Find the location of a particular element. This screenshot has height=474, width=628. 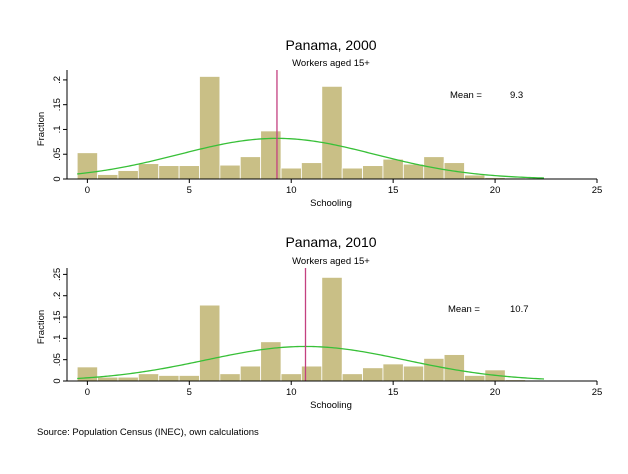

chart-title: Panama, 2010 is located at coordinates (330, 242).